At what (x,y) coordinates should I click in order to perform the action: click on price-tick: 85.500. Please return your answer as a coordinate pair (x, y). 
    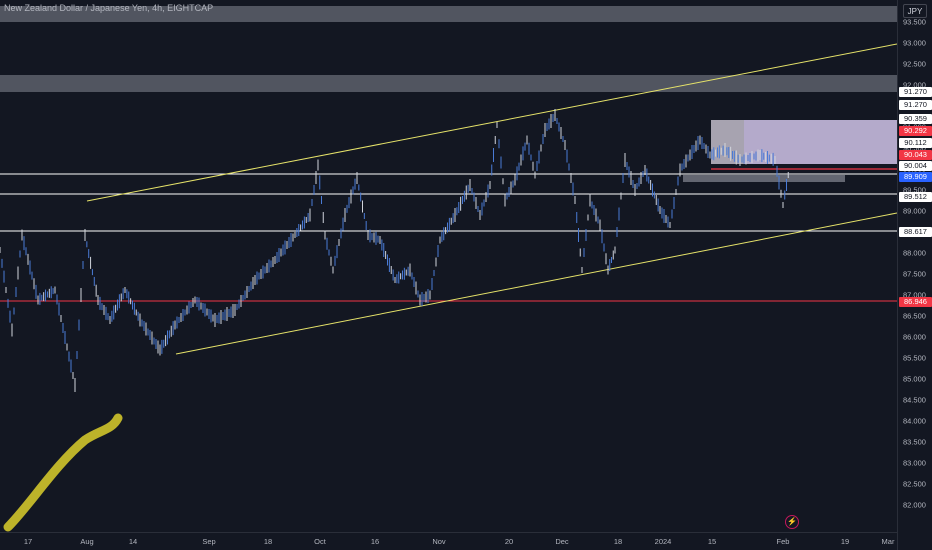
    Looking at the image, I should click on (914, 358).